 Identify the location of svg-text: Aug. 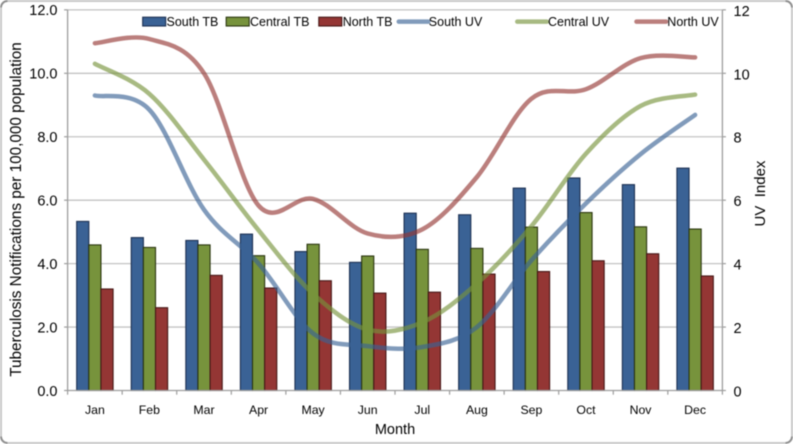
(477, 410).